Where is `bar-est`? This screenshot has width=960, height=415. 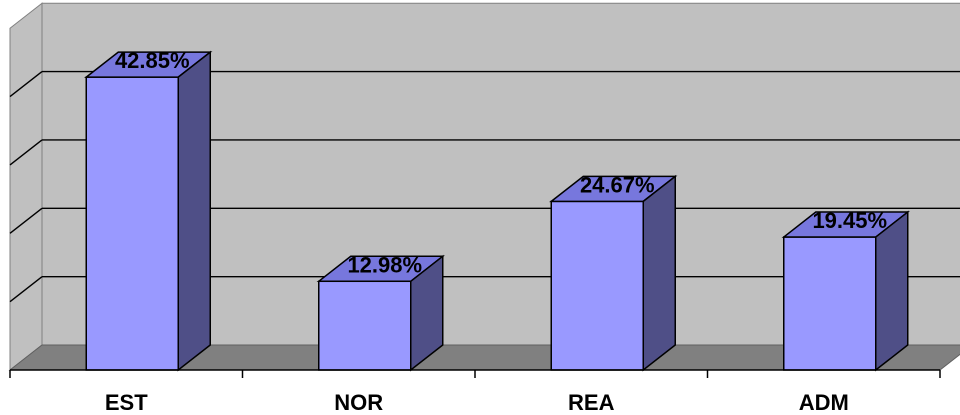 bar-est is located at coordinates (148, 211).